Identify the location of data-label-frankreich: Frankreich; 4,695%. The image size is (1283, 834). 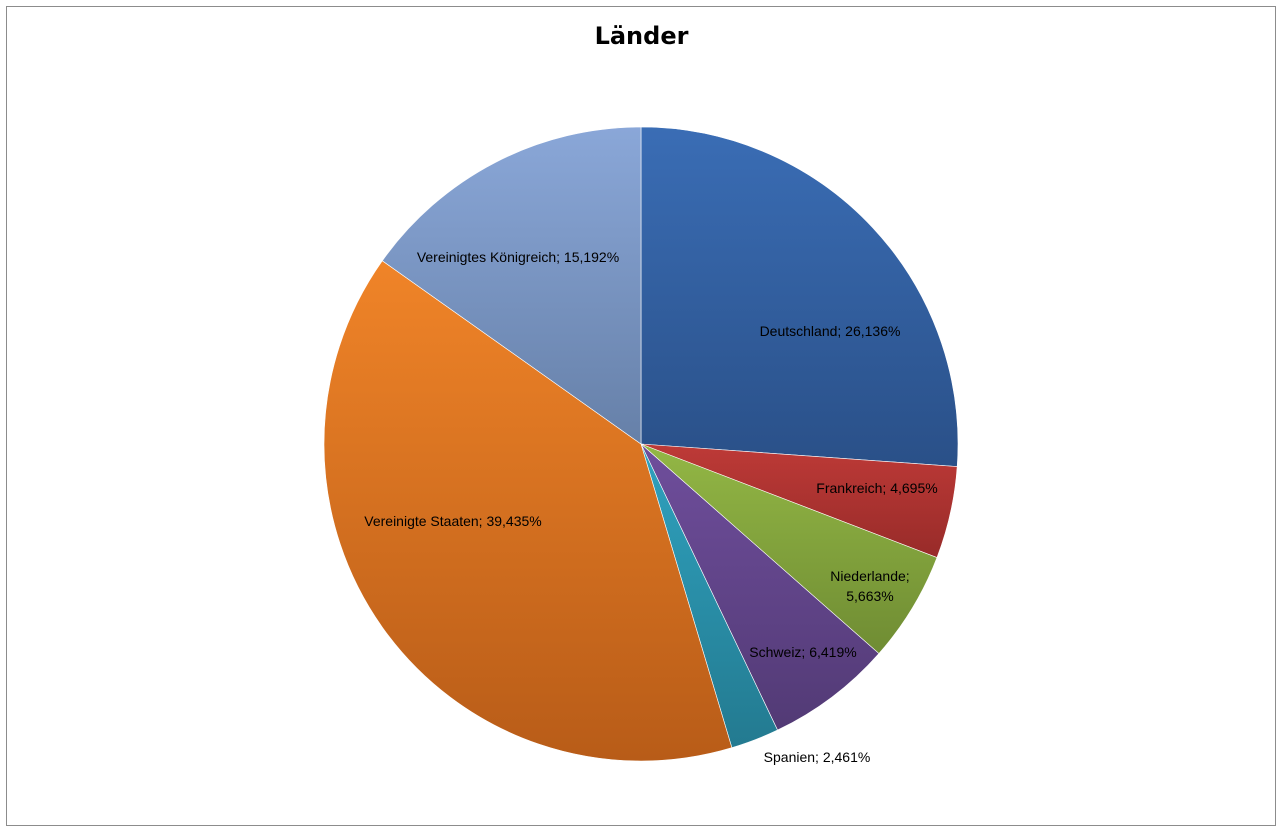
(876, 488).